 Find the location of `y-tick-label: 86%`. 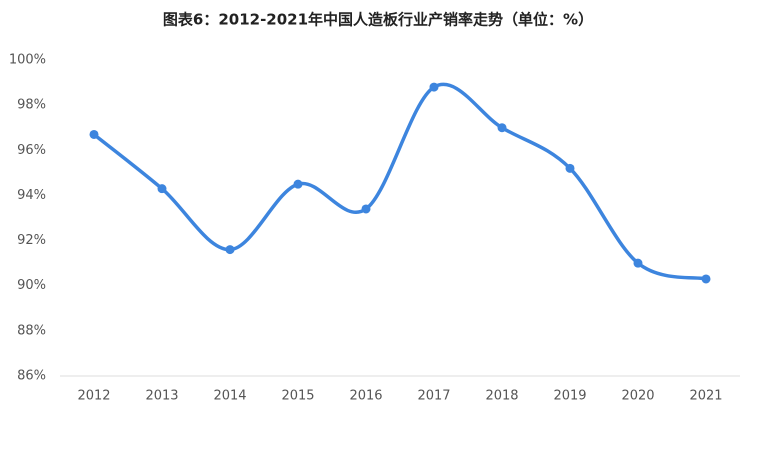

y-tick-label: 86% is located at coordinates (31, 376).